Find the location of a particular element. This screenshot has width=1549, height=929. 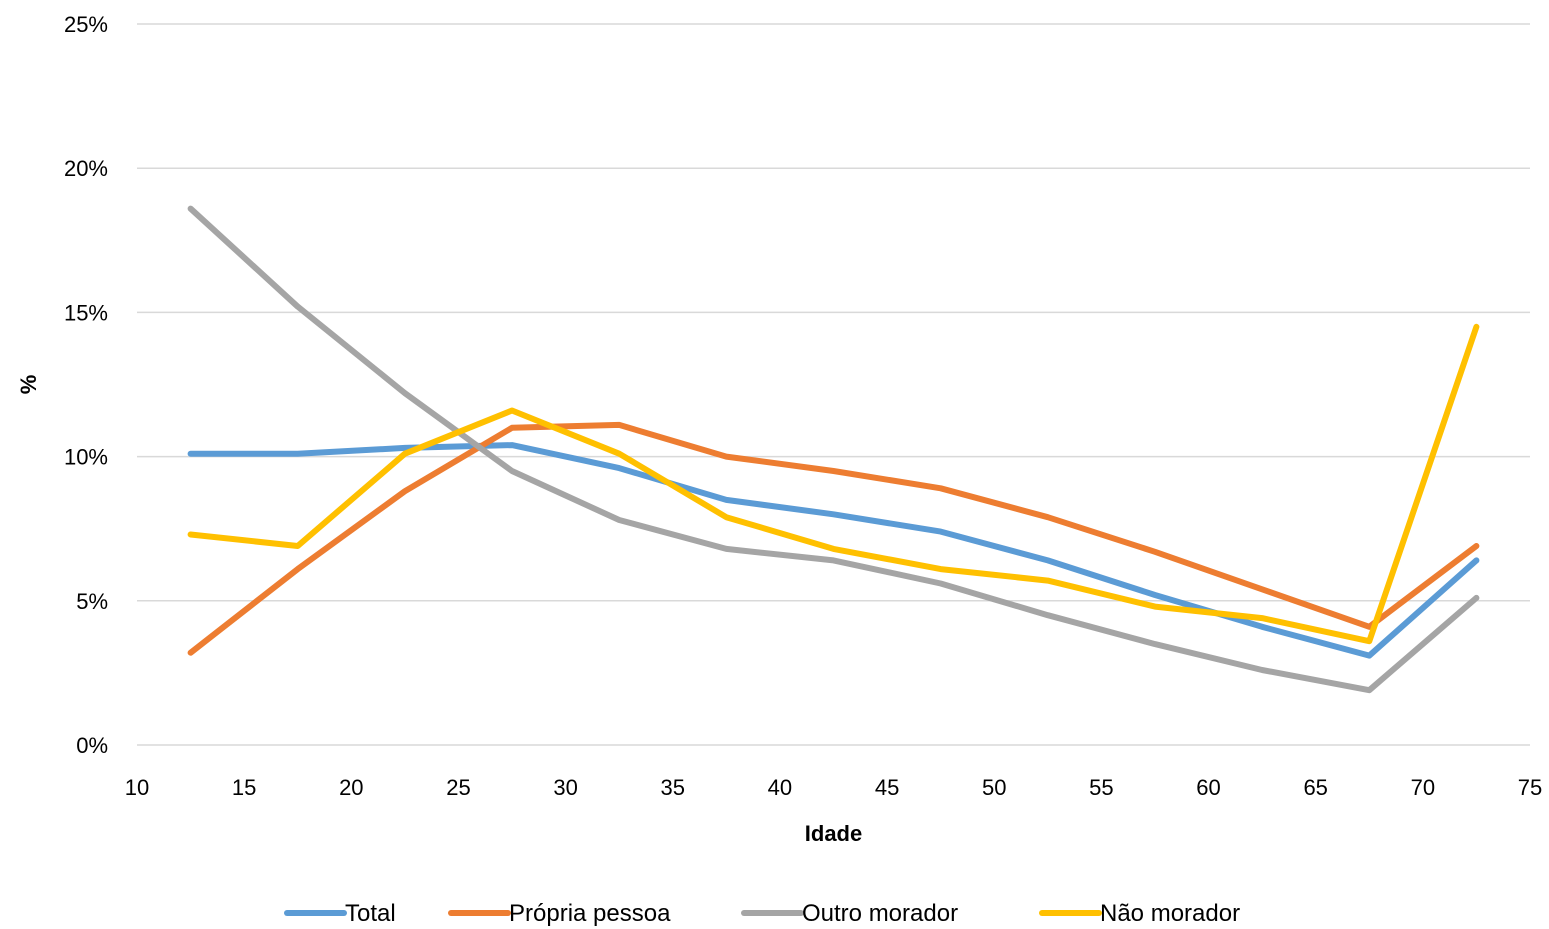

legend-item: Própria pessoa is located at coordinates (559, 913).